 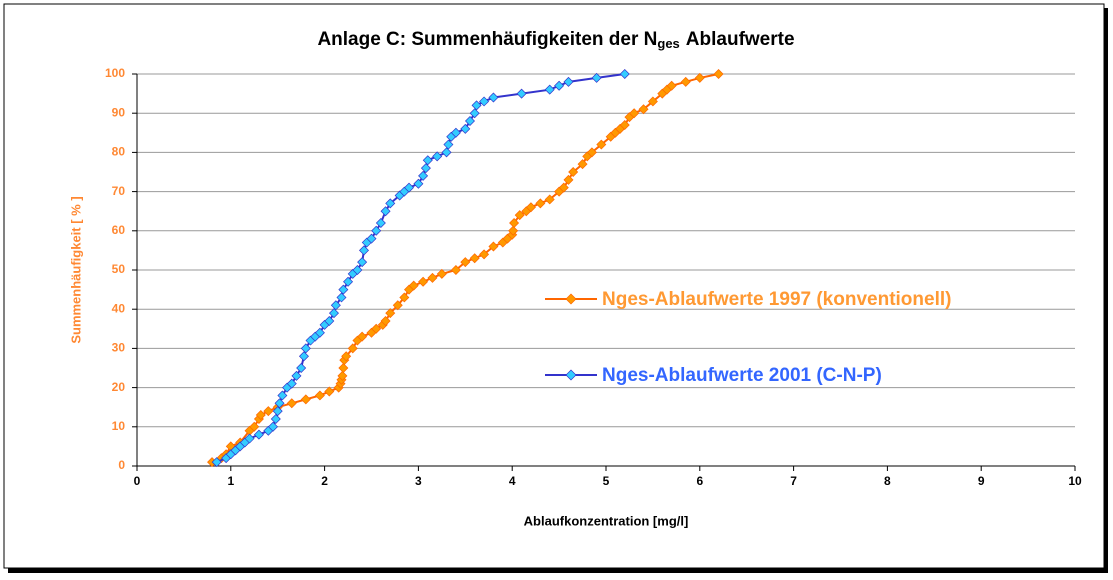 What do you see at coordinates (119, 426) in the screenshot?
I see `y-tick-label: 10` at bounding box center [119, 426].